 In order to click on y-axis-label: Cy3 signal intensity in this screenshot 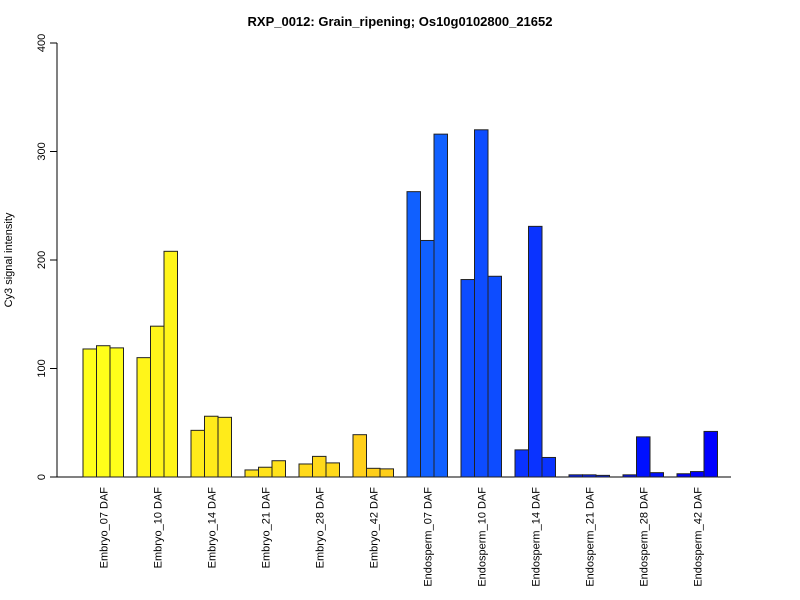, I will do `click(9, 259)`.